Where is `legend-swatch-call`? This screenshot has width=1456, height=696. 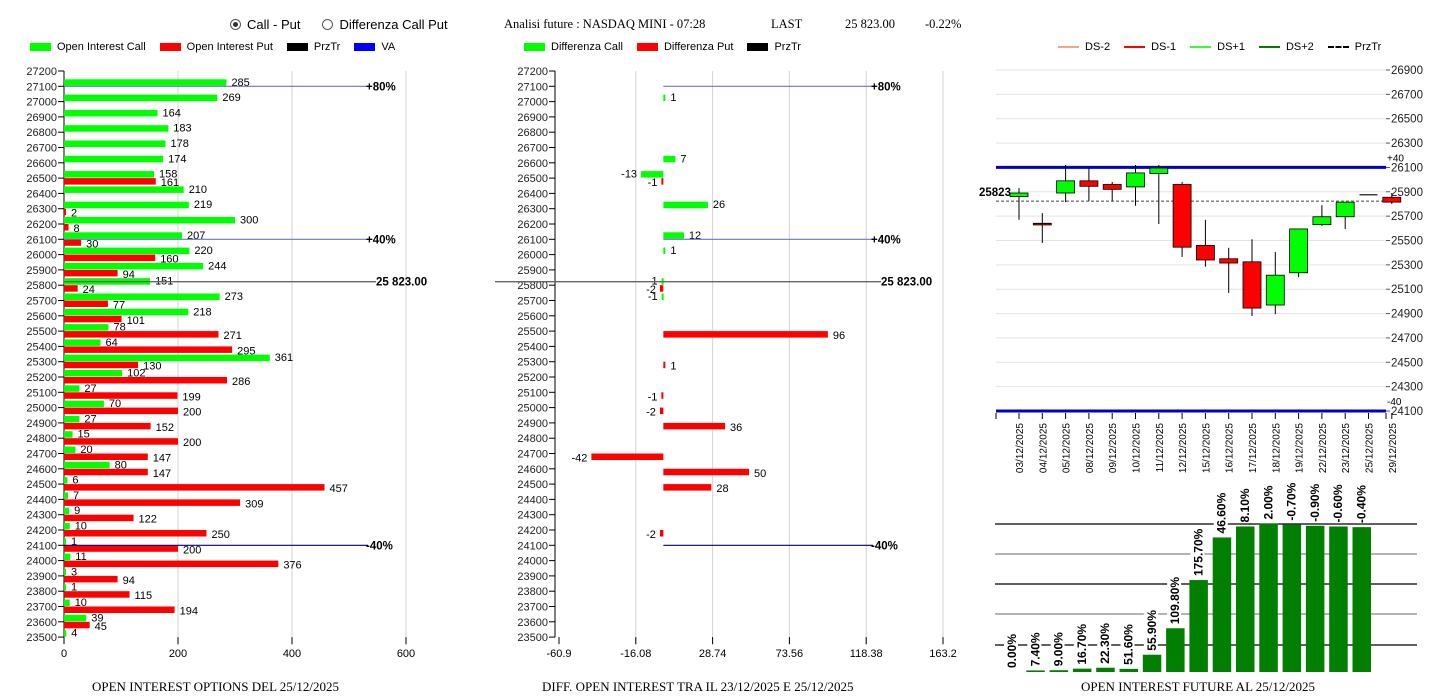
legend-swatch-call is located at coordinates (534, 47).